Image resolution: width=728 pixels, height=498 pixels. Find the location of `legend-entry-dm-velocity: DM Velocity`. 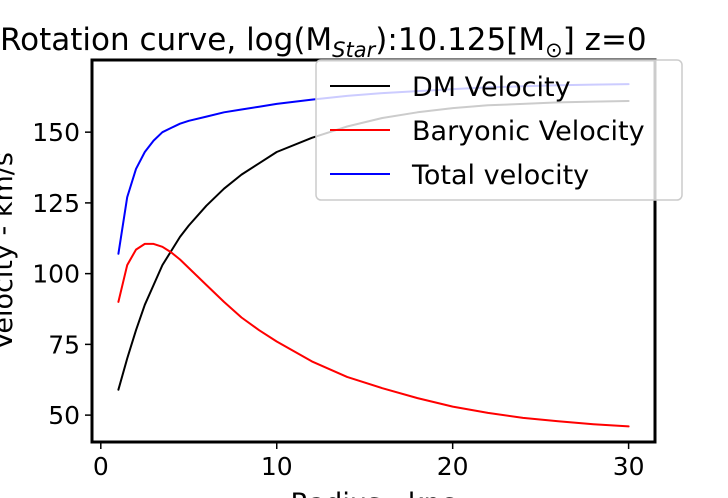

legend-entry-dm-velocity: DM Velocity is located at coordinates (450, 87).